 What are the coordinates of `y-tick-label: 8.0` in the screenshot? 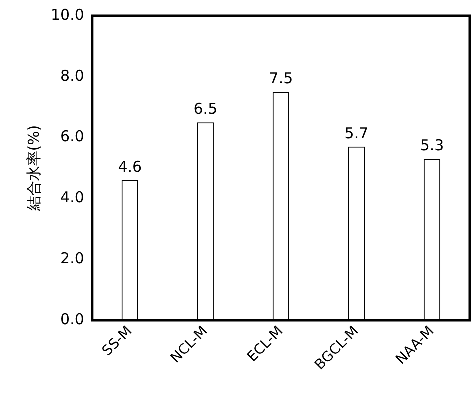 It's located at (72, 75).